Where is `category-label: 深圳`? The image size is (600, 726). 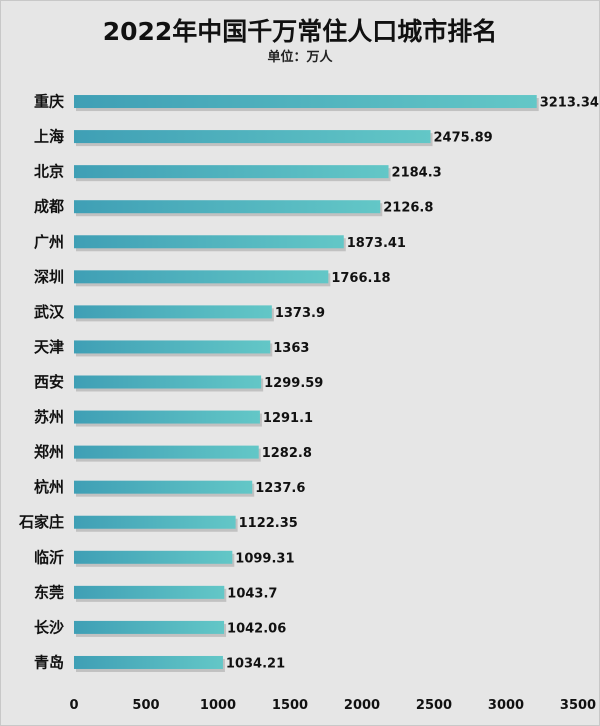 category-label: 深圳 is located at coordinates (49, 277).